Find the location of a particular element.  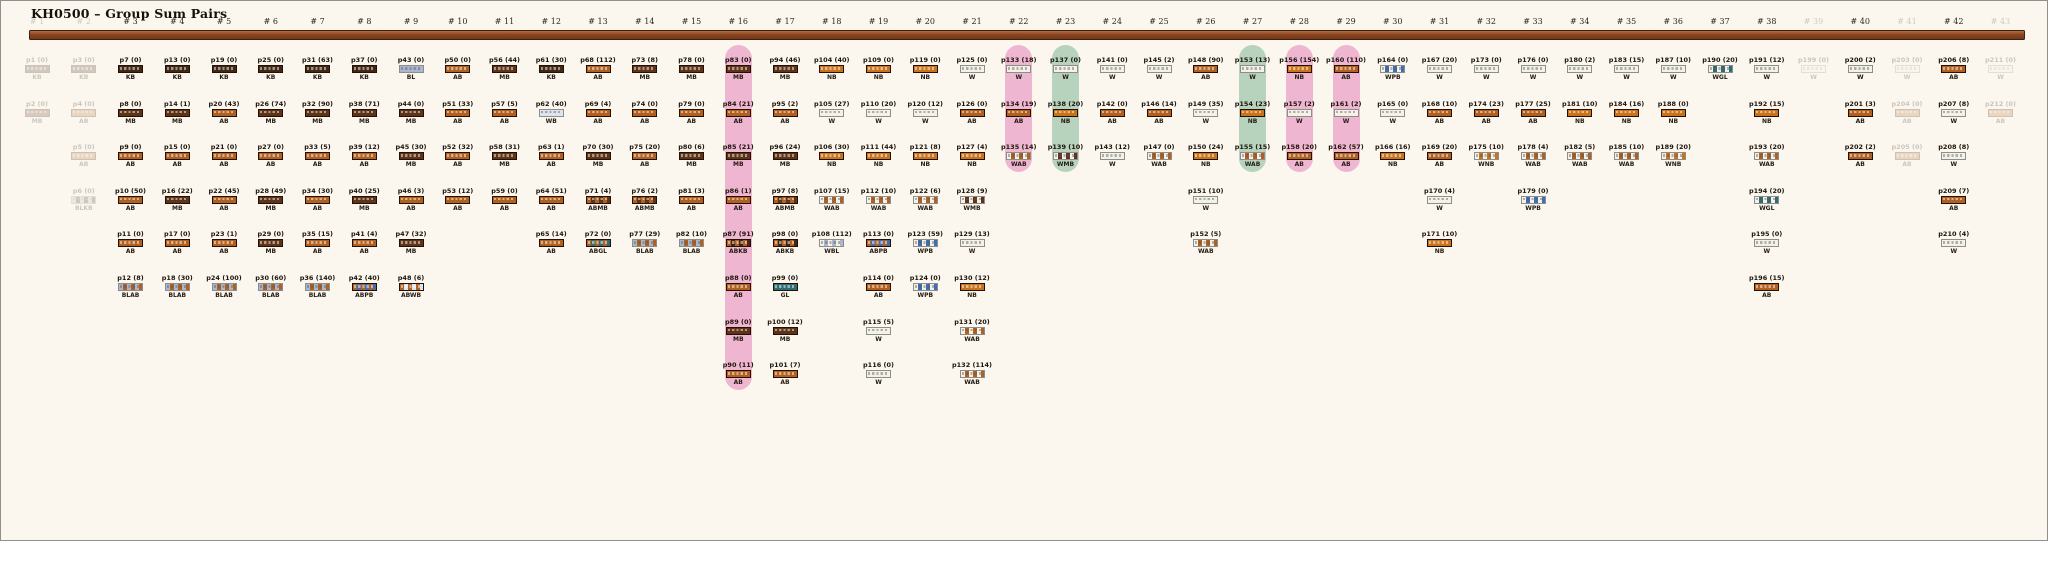

part-label: p23 (1) is located at coordinates (224, 234).